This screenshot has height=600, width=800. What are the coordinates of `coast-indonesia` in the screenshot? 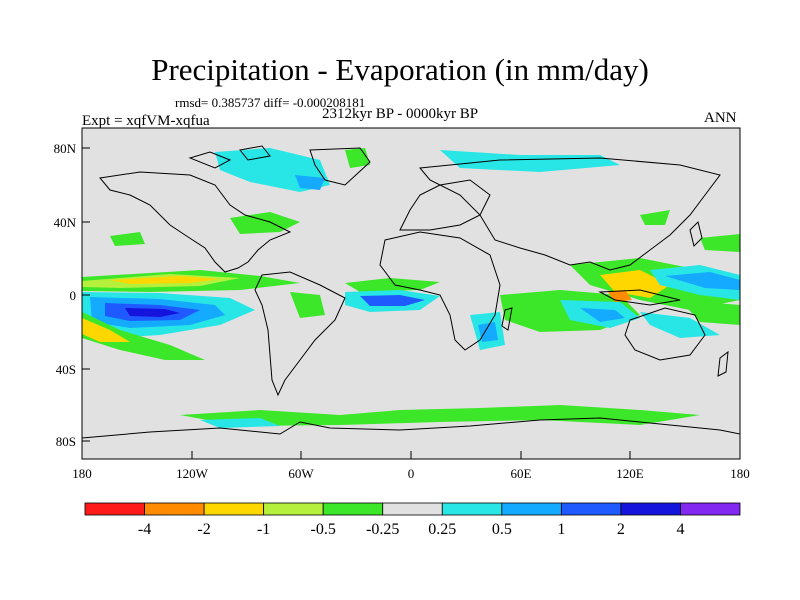 It's located at (639, 297).